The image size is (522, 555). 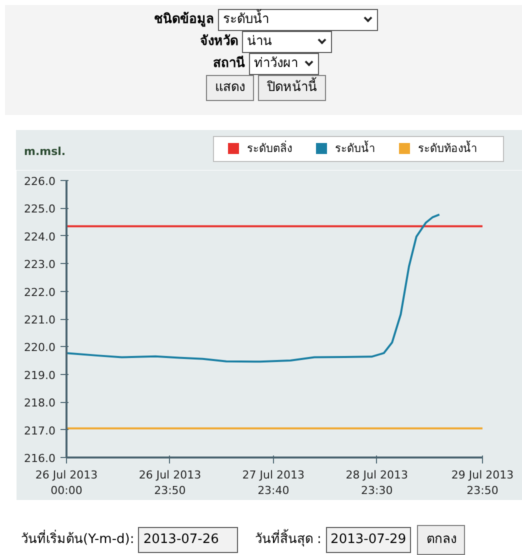 What do you see at coordinates (40, 292) in the screenshot?
I see `y-tick-label: 222.0` at bounding box center [40, 292].